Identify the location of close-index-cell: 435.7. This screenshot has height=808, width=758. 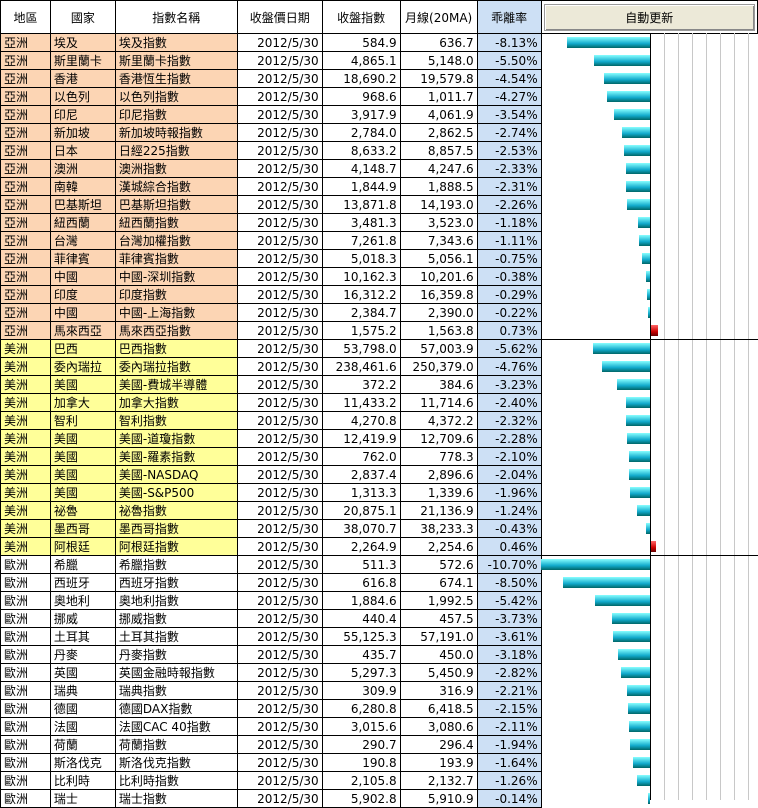
(361, 654).